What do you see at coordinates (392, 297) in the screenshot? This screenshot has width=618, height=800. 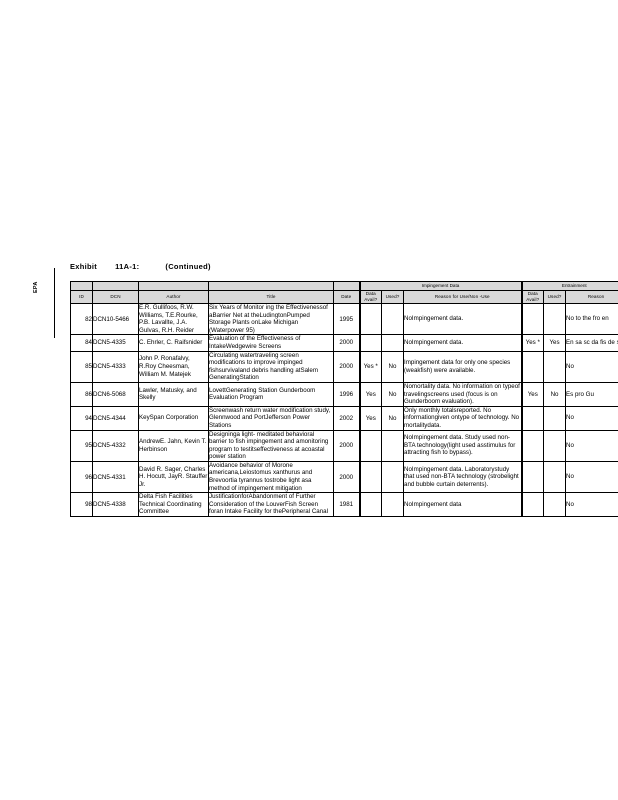 I see `column-header-impingement-used: Used?` at bounding box center [392, 297].